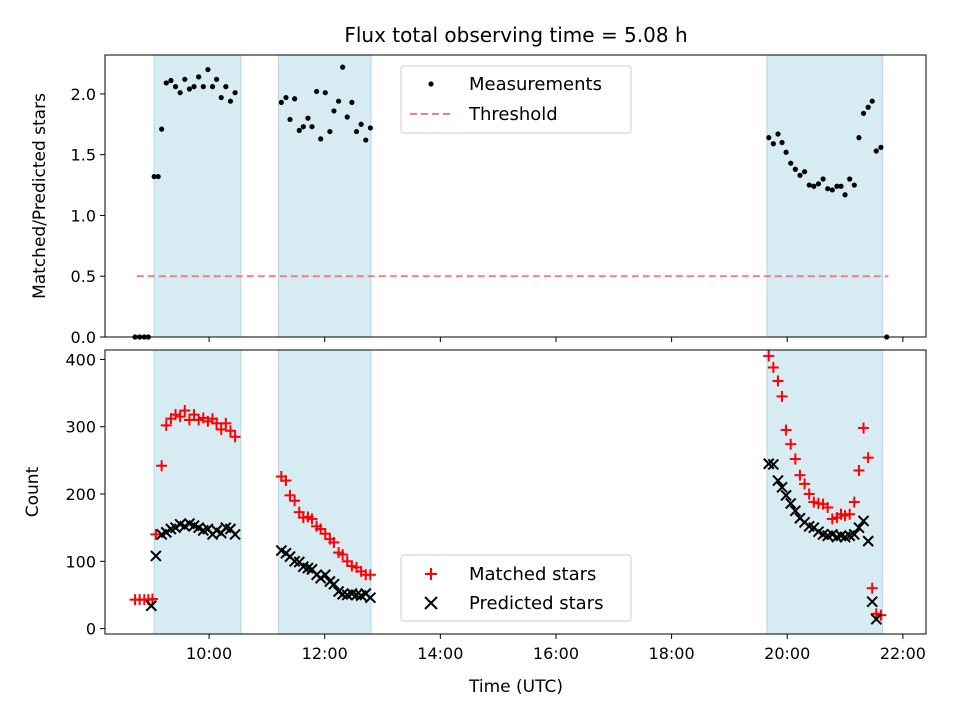 This screenshot has width=960, height=720. Describe the element at coordinates (903, 653) in the screenshot. I see `x-tick-label-6: 22:00` at that location.